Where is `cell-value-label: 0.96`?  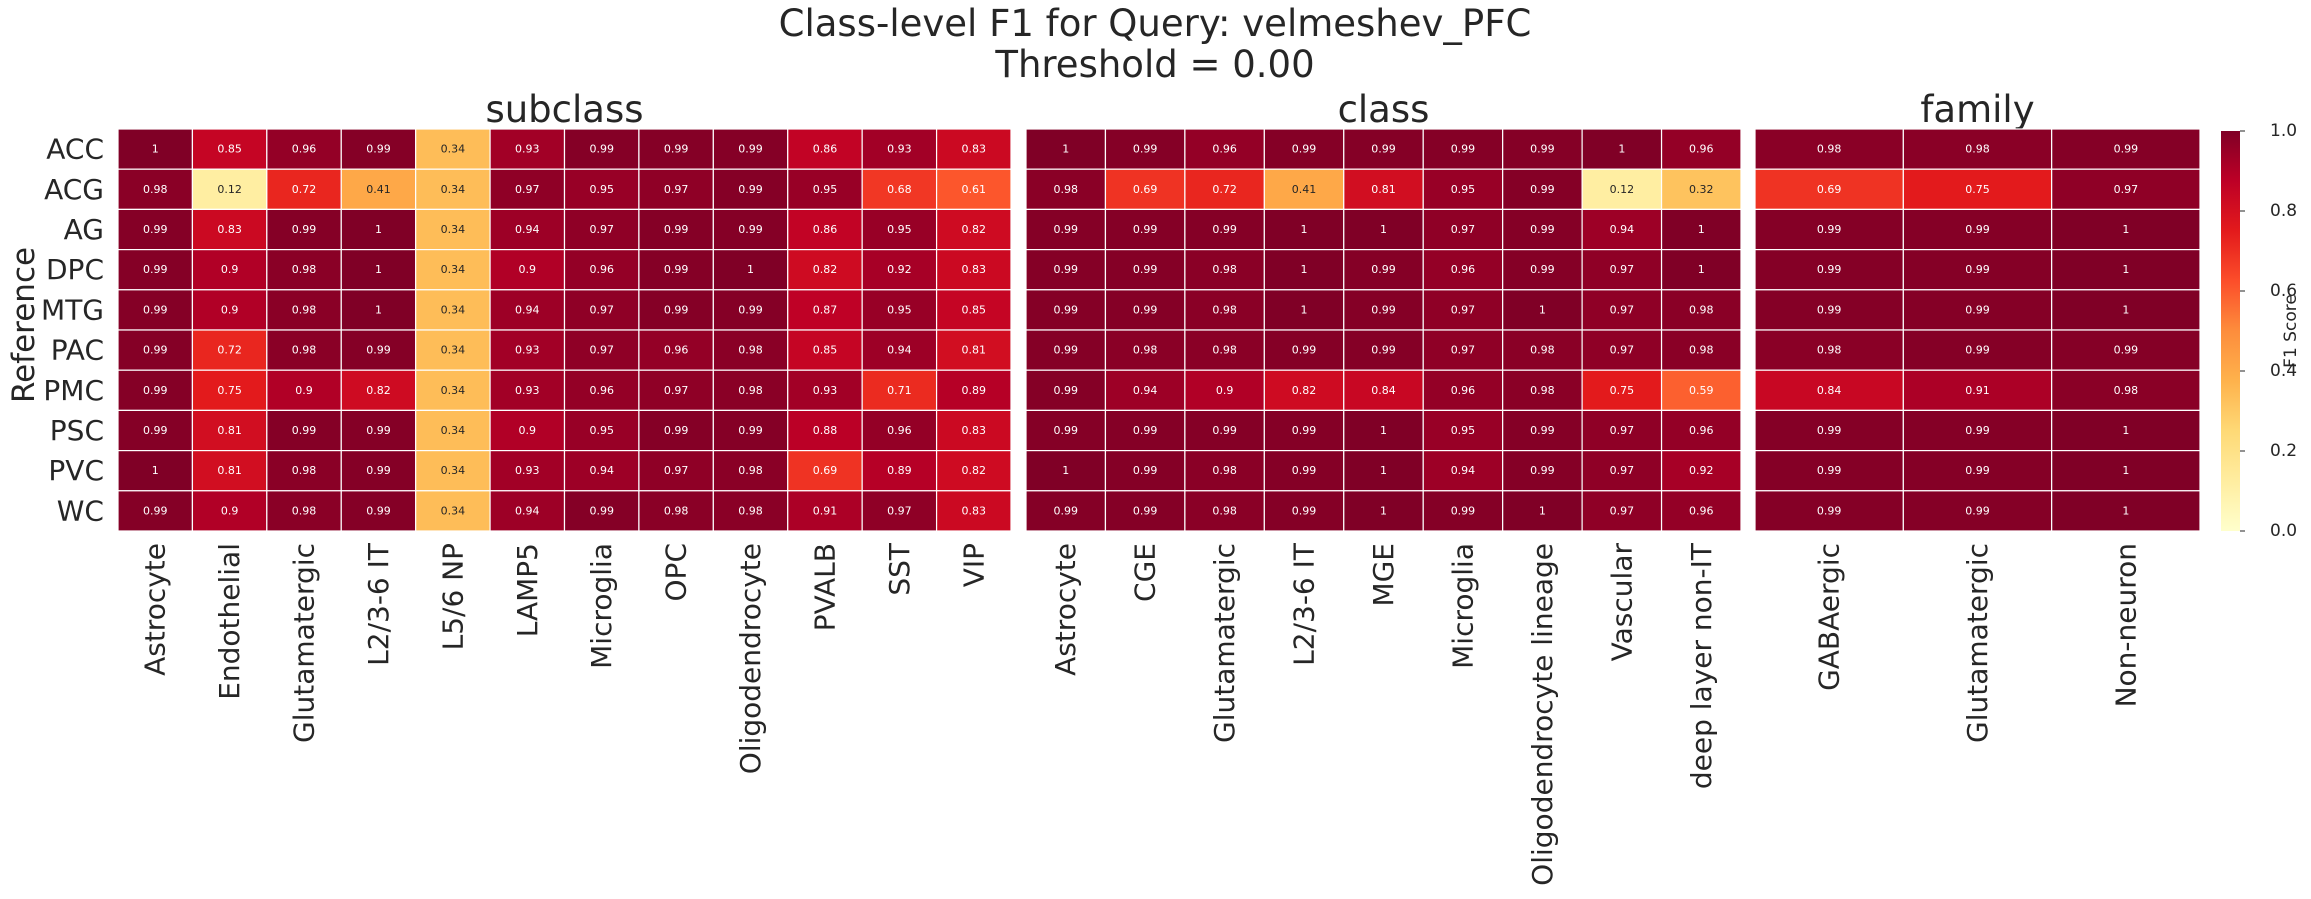
cell-value-label: 0.96 is located at coordinates (1463, 390).